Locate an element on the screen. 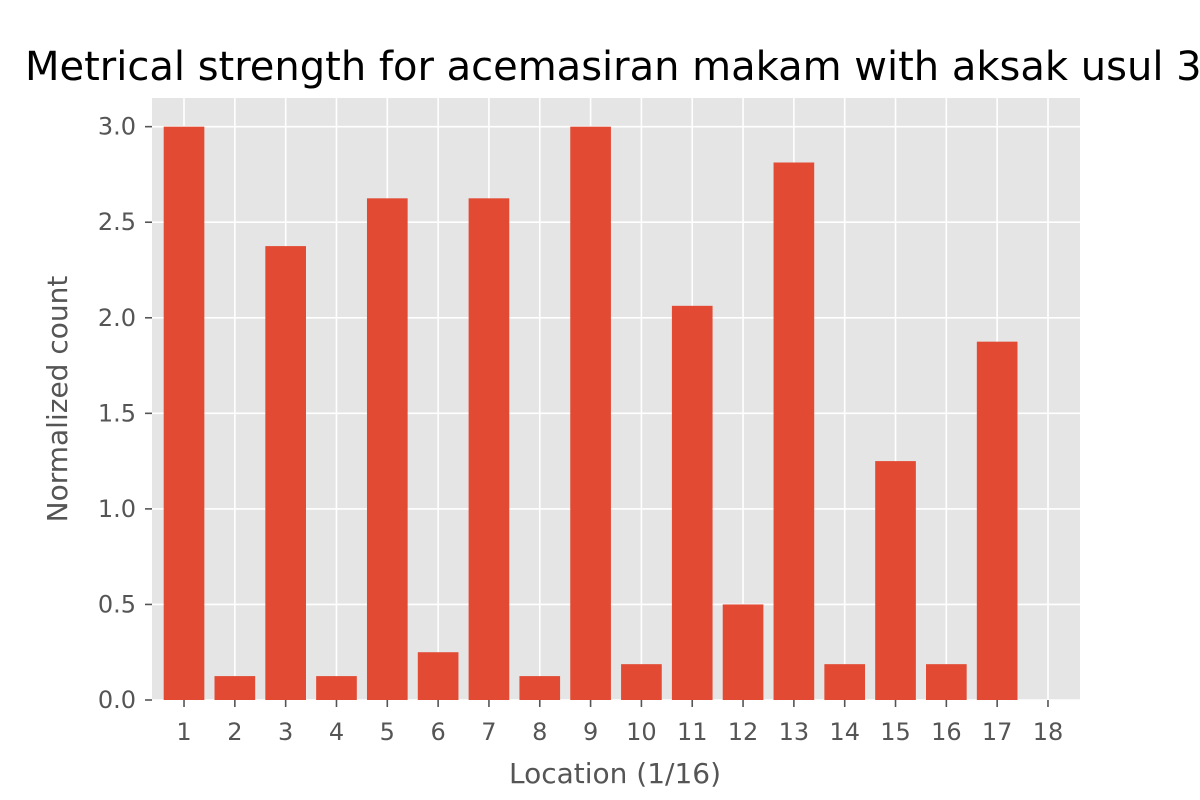 The width and height of the screenshot is (1200, 800). x-tick-label: 18 is located at coordinates (1048, 732).